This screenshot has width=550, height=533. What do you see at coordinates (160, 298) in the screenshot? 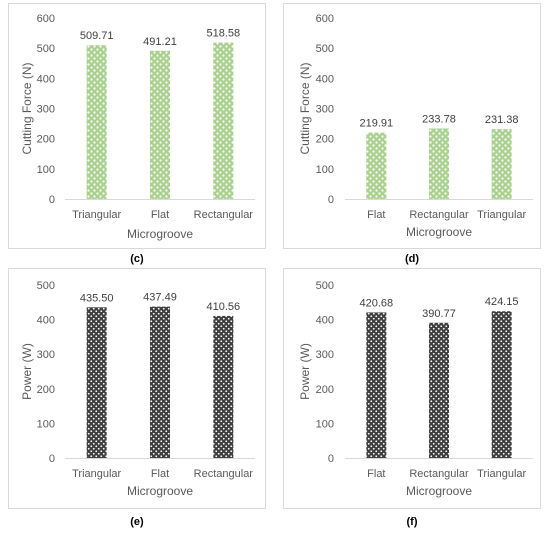
I see `data-label-e-1: 437.49` at bounding box center [160, 298].